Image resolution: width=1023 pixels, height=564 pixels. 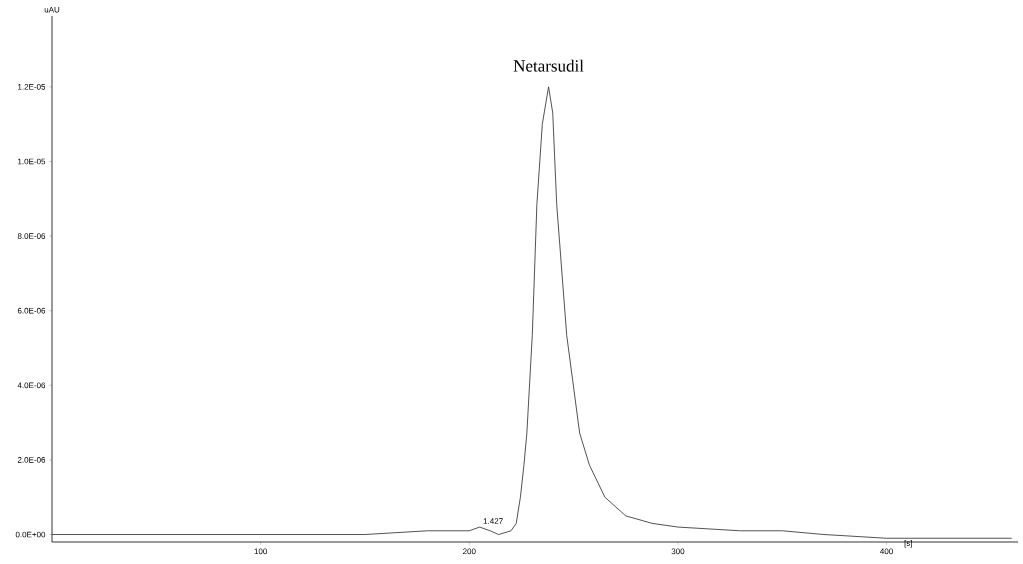 What do you see at coordinates (31, 310) in the screenshot?
I see `y-tick-label: 6.0E-06` at bounding box center [31, 310].